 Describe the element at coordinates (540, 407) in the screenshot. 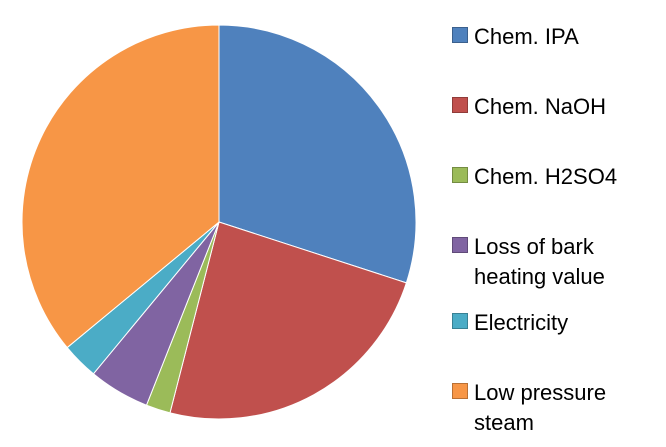

I see `legend-label: Low pressure steam` at that location.